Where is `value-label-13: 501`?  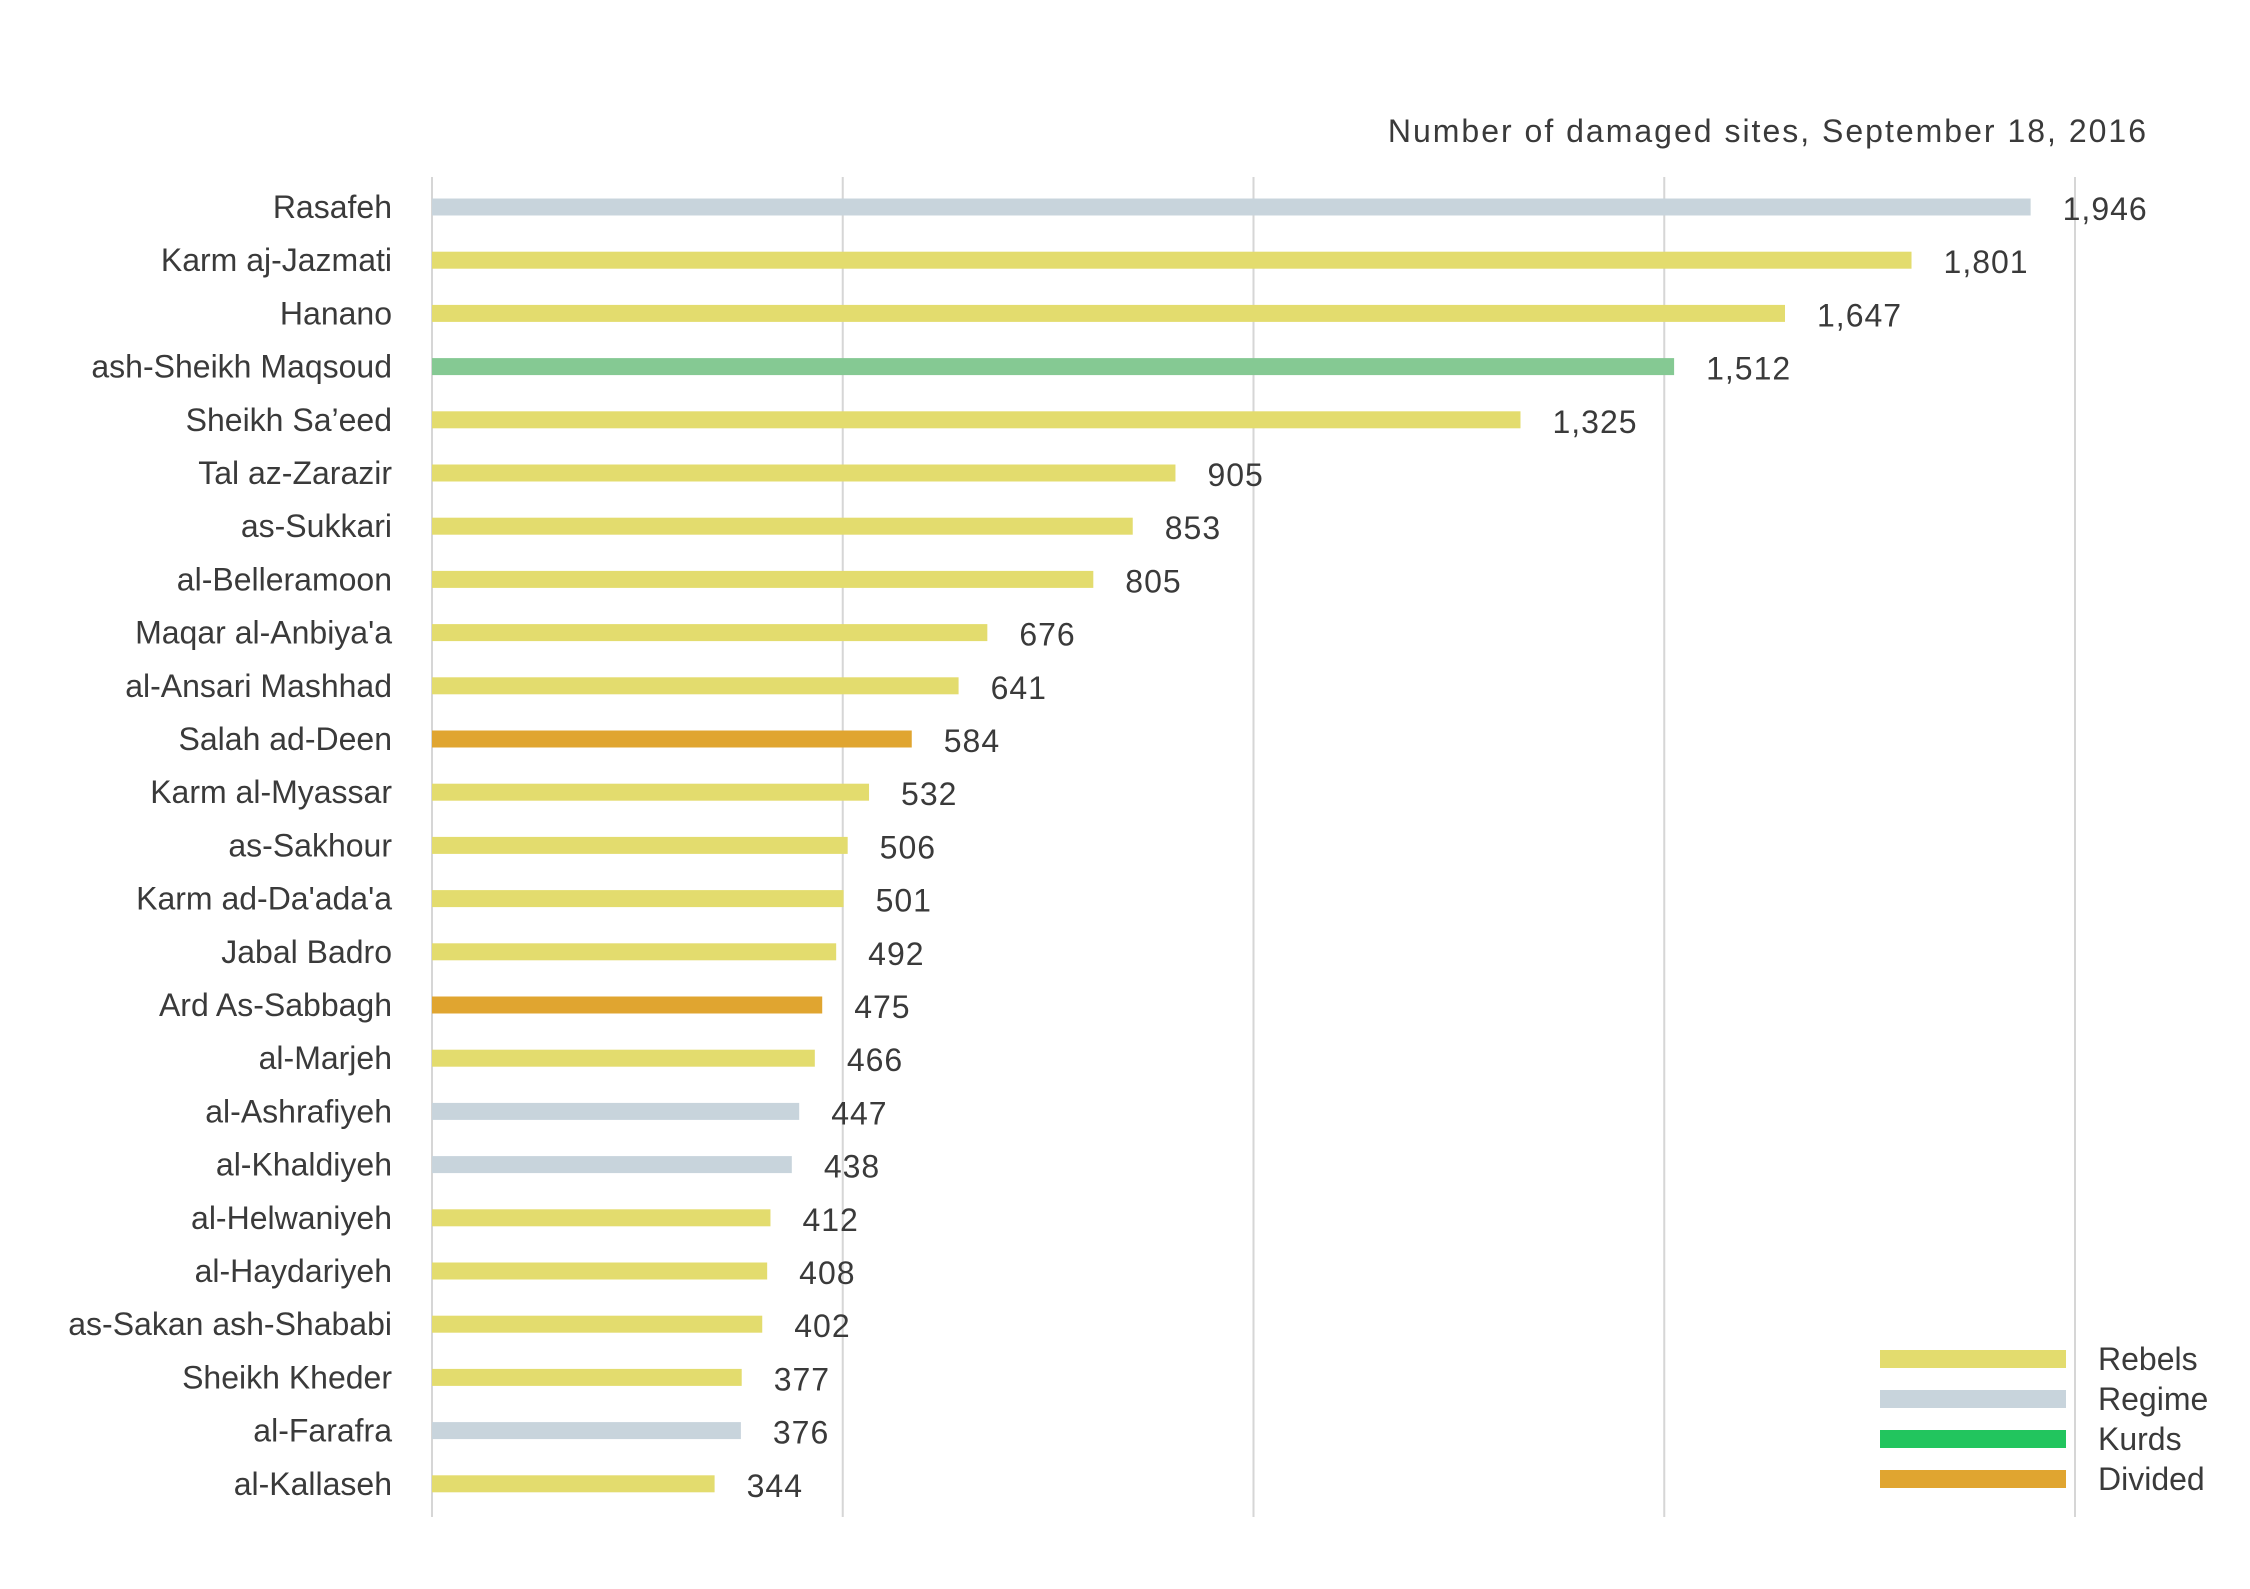 value-label-13: 501 is located at coordinates (904, 901).